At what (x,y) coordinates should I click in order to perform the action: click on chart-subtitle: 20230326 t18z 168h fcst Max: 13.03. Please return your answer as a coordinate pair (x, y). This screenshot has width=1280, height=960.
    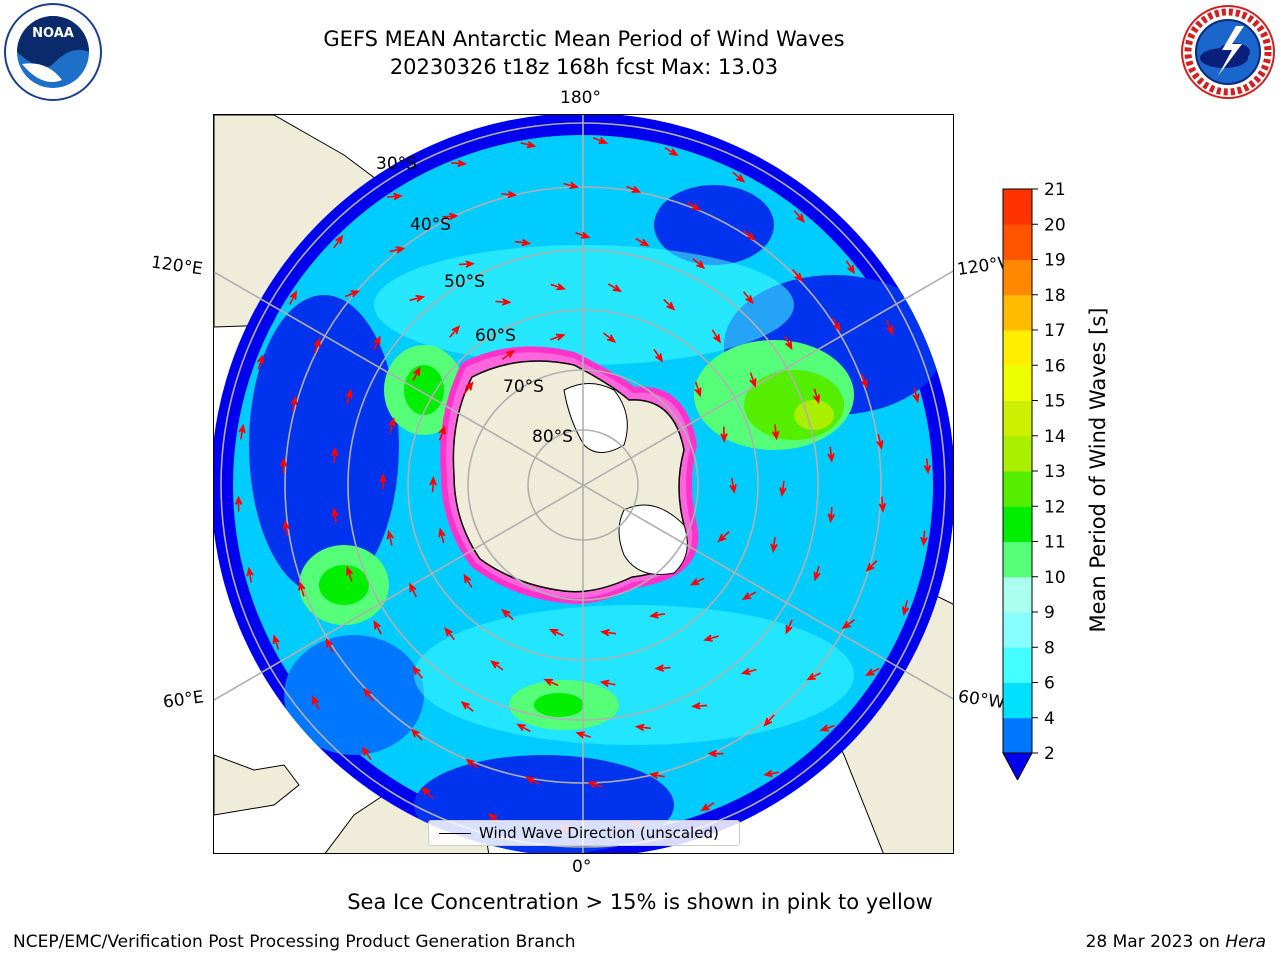
    Looking at the image, I should click on (584, 67).